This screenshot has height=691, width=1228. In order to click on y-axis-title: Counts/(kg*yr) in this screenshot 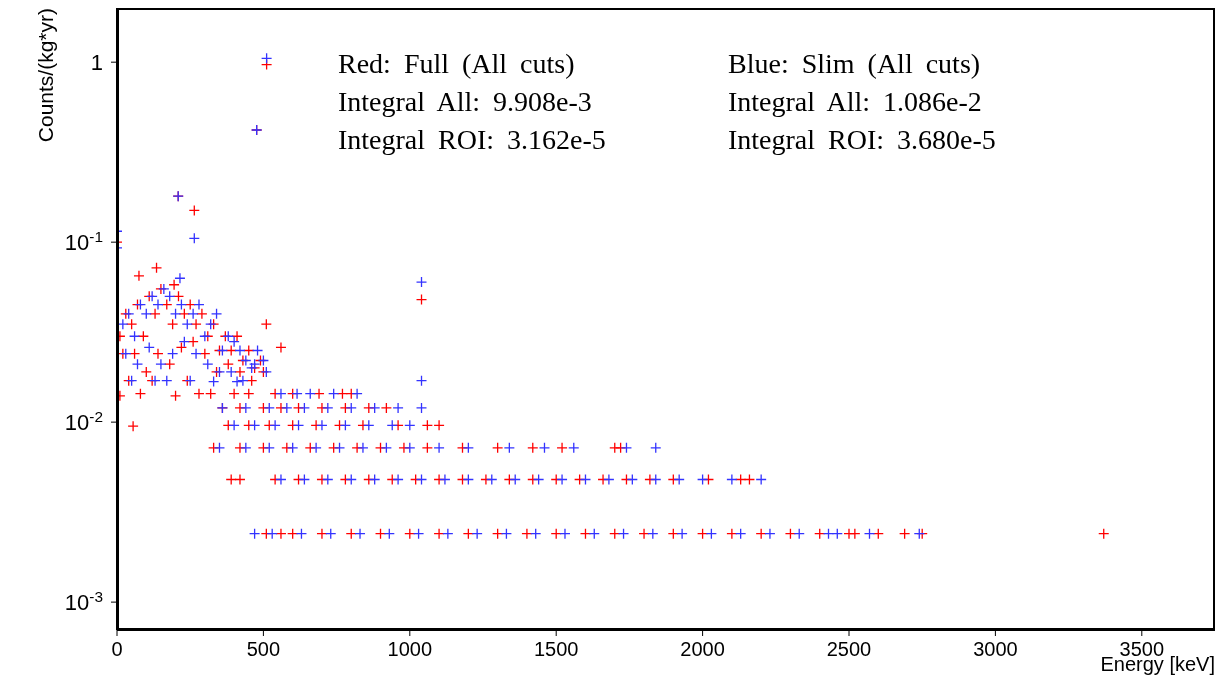, I will do `click(46, 75)`.